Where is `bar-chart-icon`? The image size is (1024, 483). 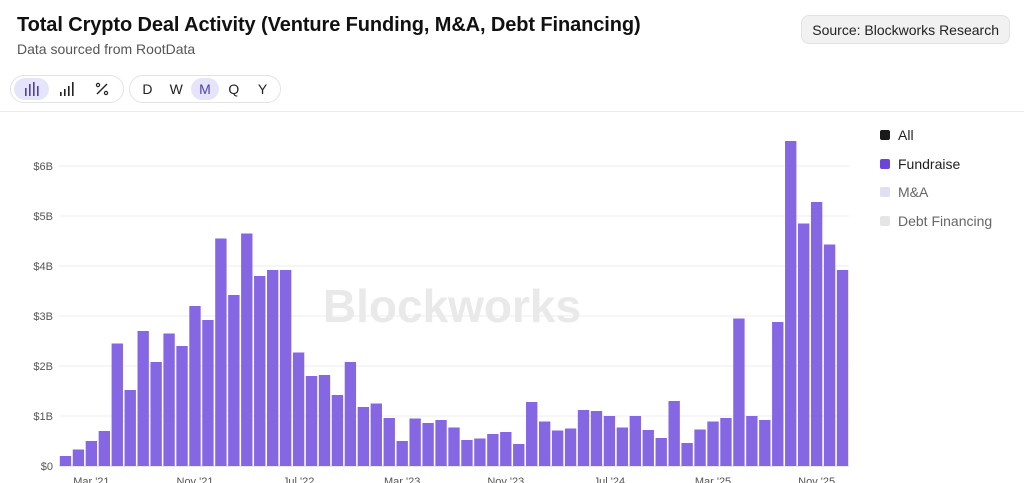 bar-chart-icon is located at coordinates (31, 89).